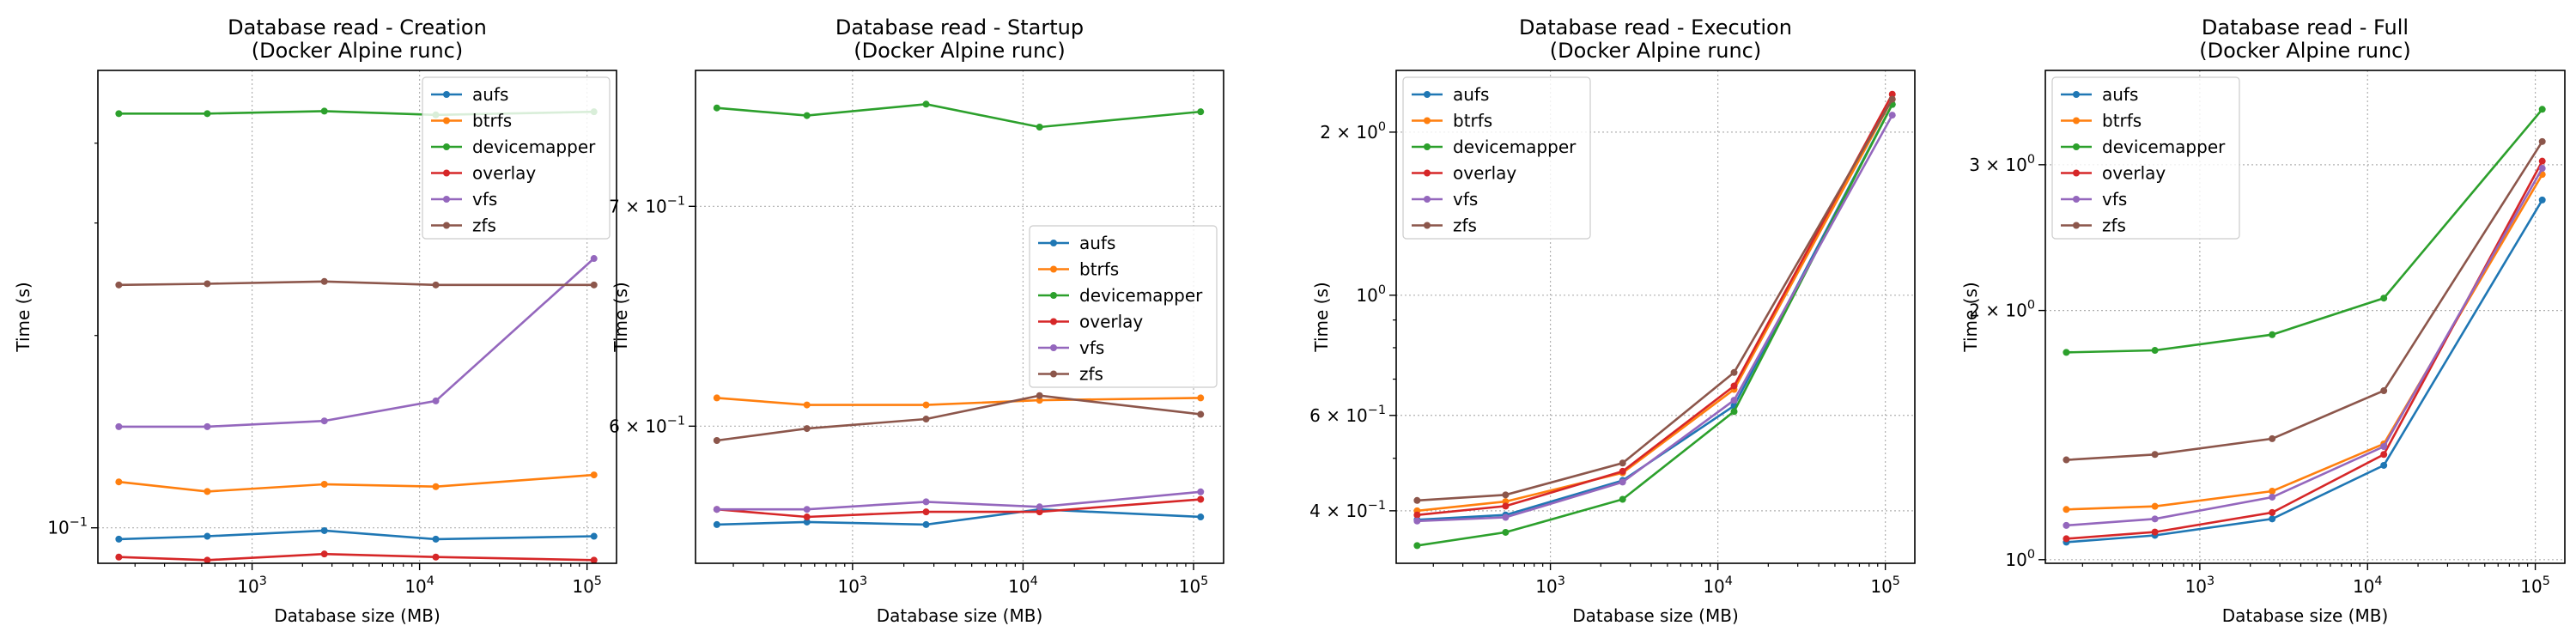  I want to click on x-tick-label: 10³, so click(2200, 585).